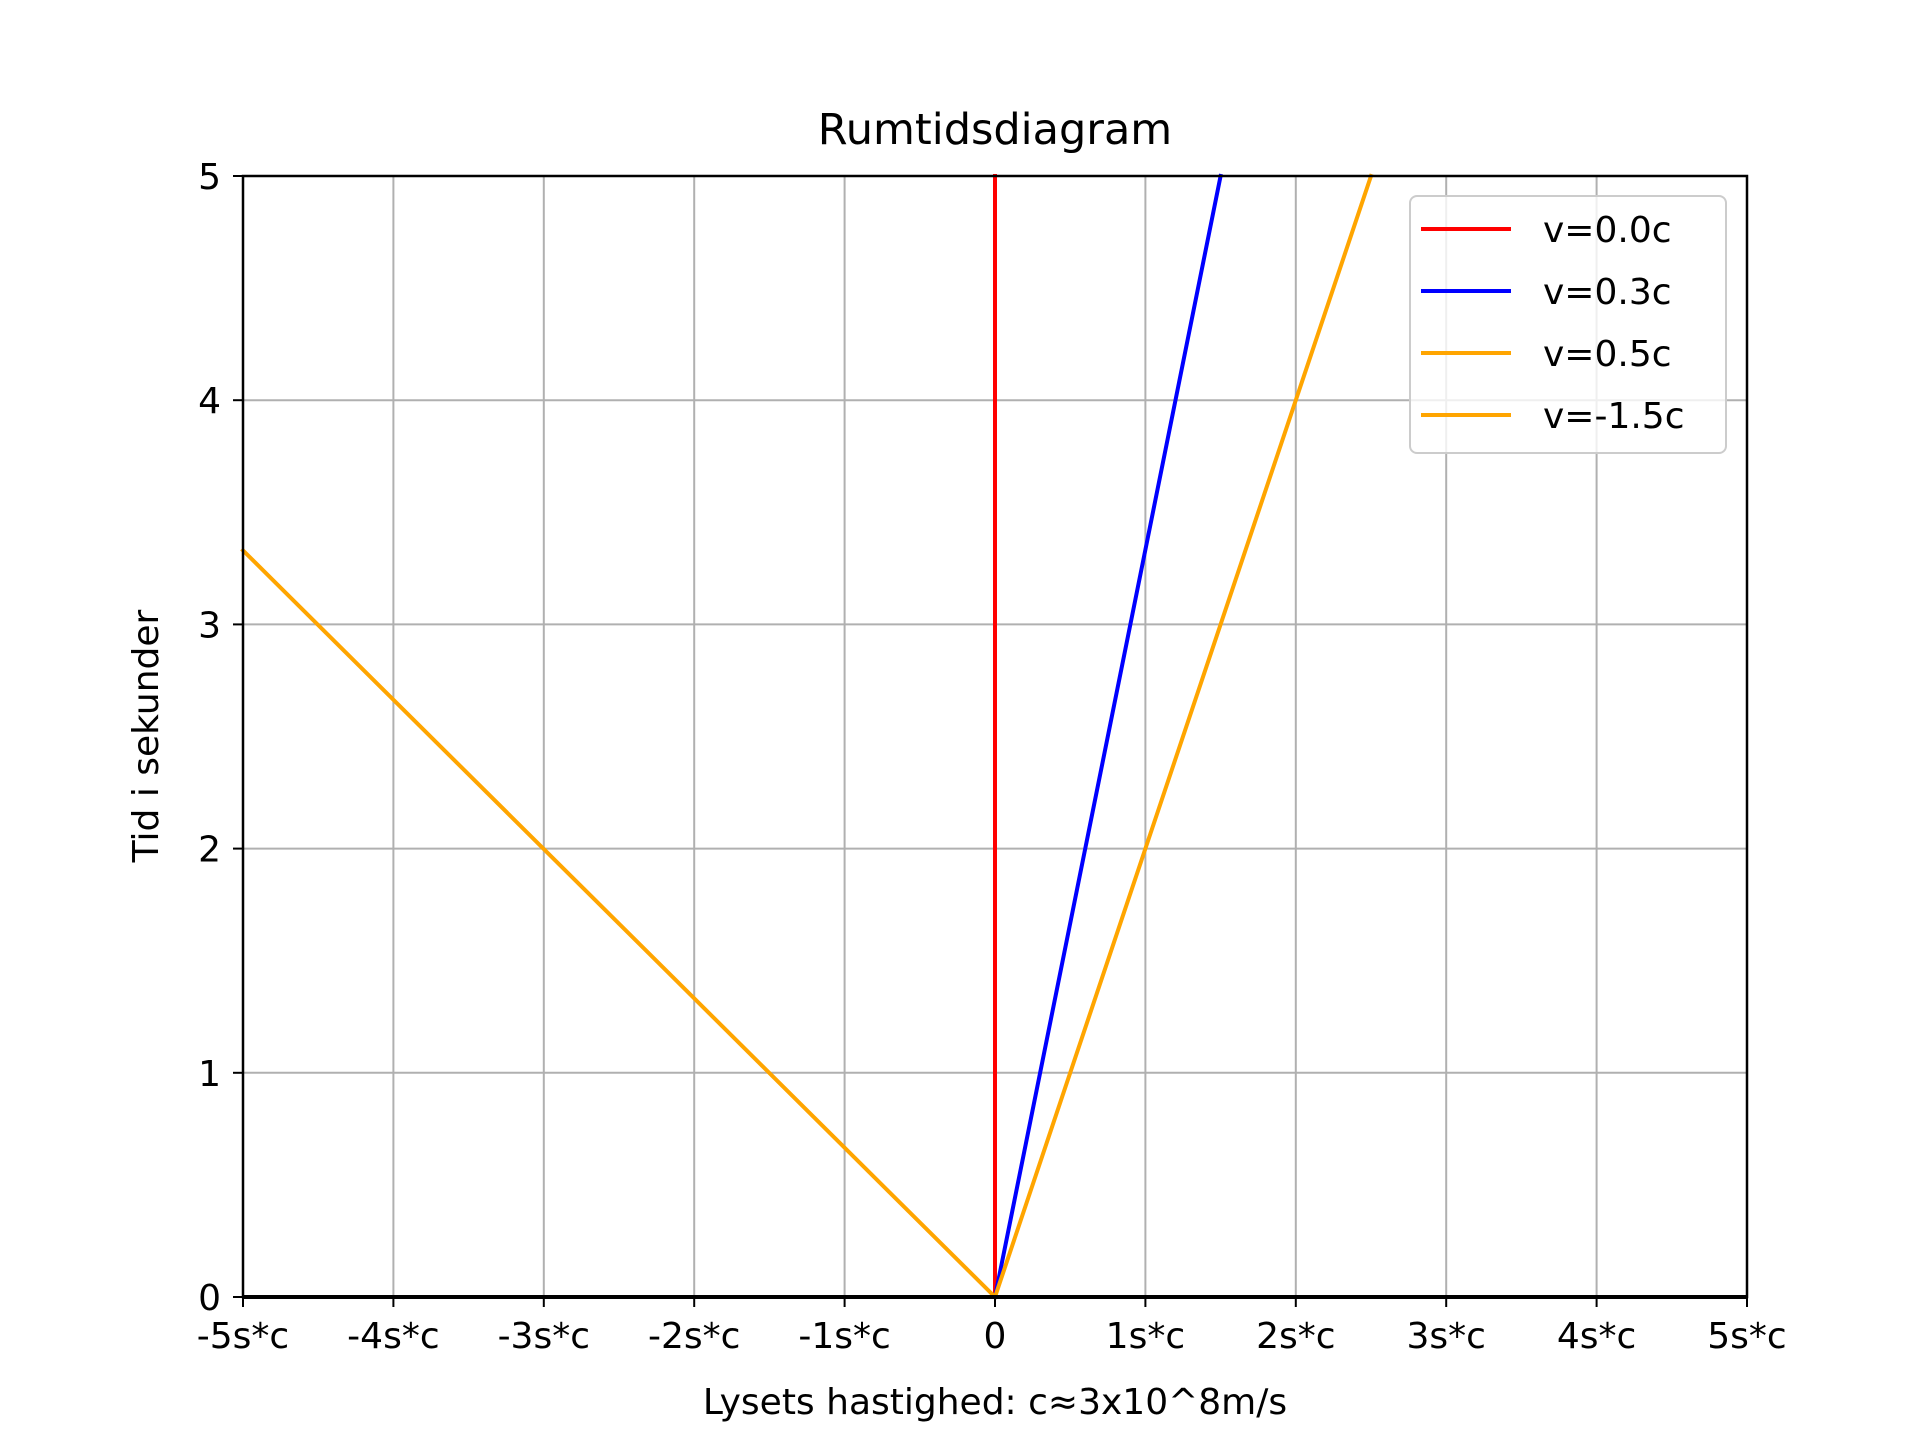 The width and height of the screenshot is (1920, 1440). I want to click on y-tick-label: 4, so click(209, 401).